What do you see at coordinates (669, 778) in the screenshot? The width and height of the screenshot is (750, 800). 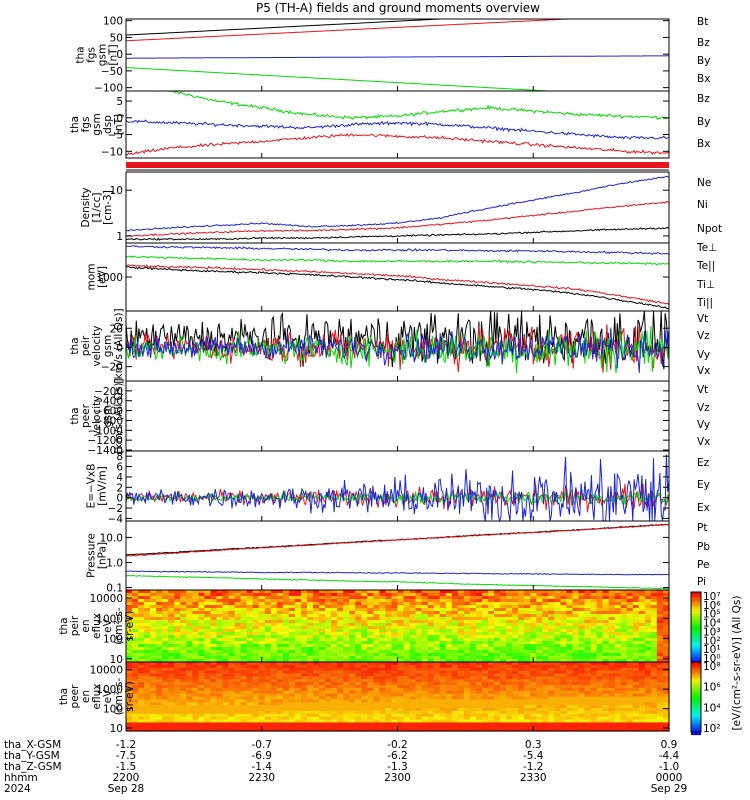 I see `x-tick-label: 0000` at bounding box center [669, 778].